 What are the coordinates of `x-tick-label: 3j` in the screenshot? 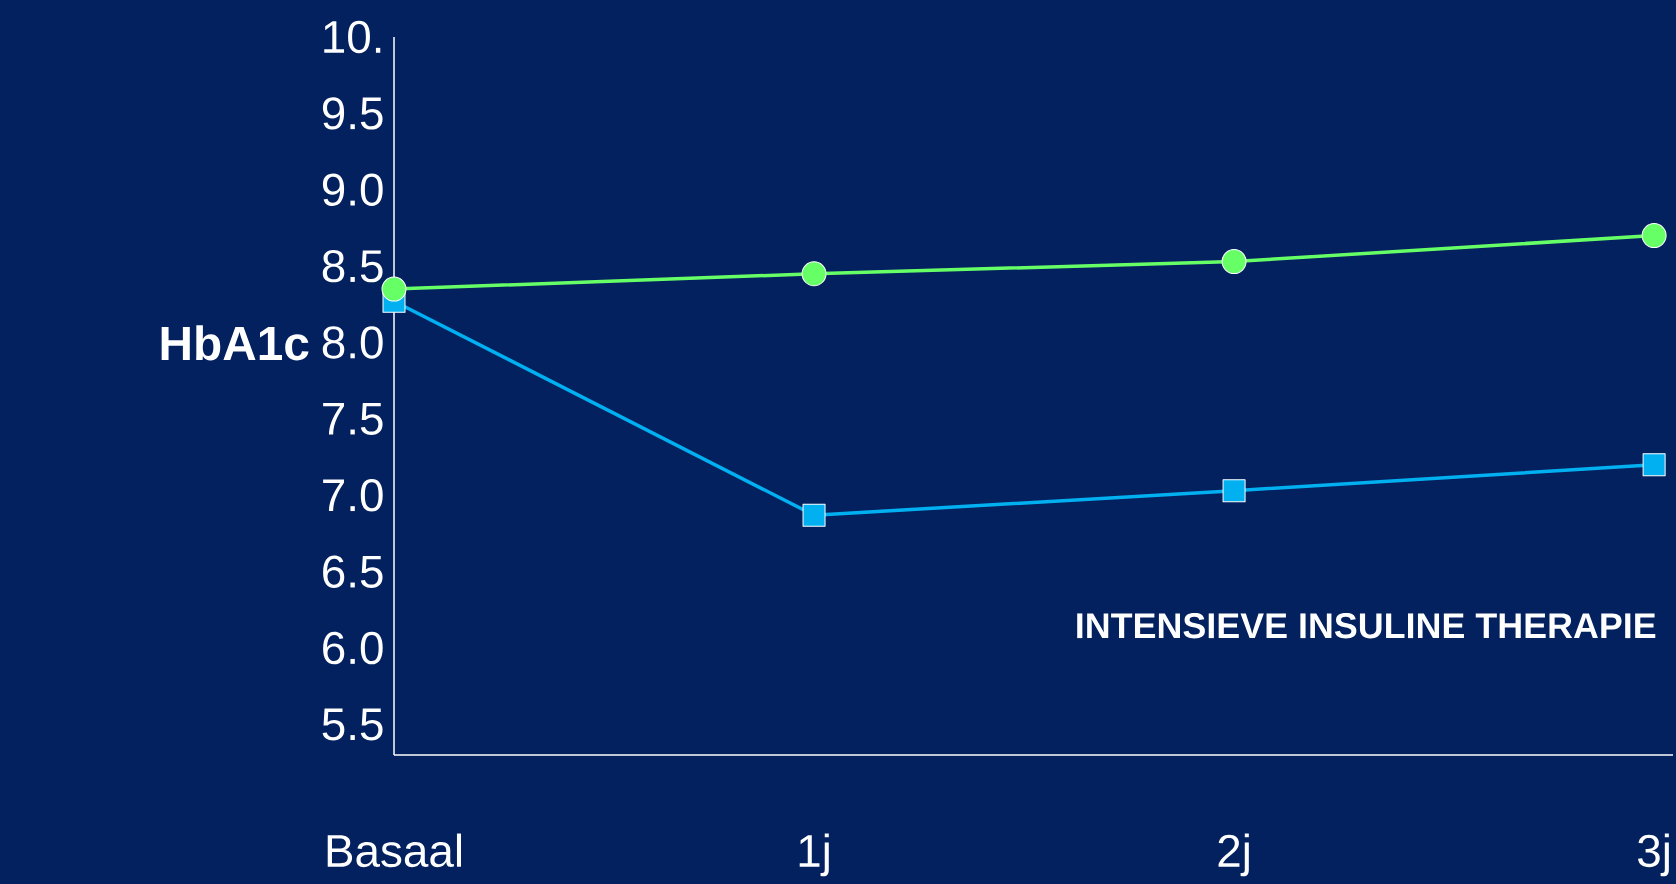 It's located at (1653, 855).